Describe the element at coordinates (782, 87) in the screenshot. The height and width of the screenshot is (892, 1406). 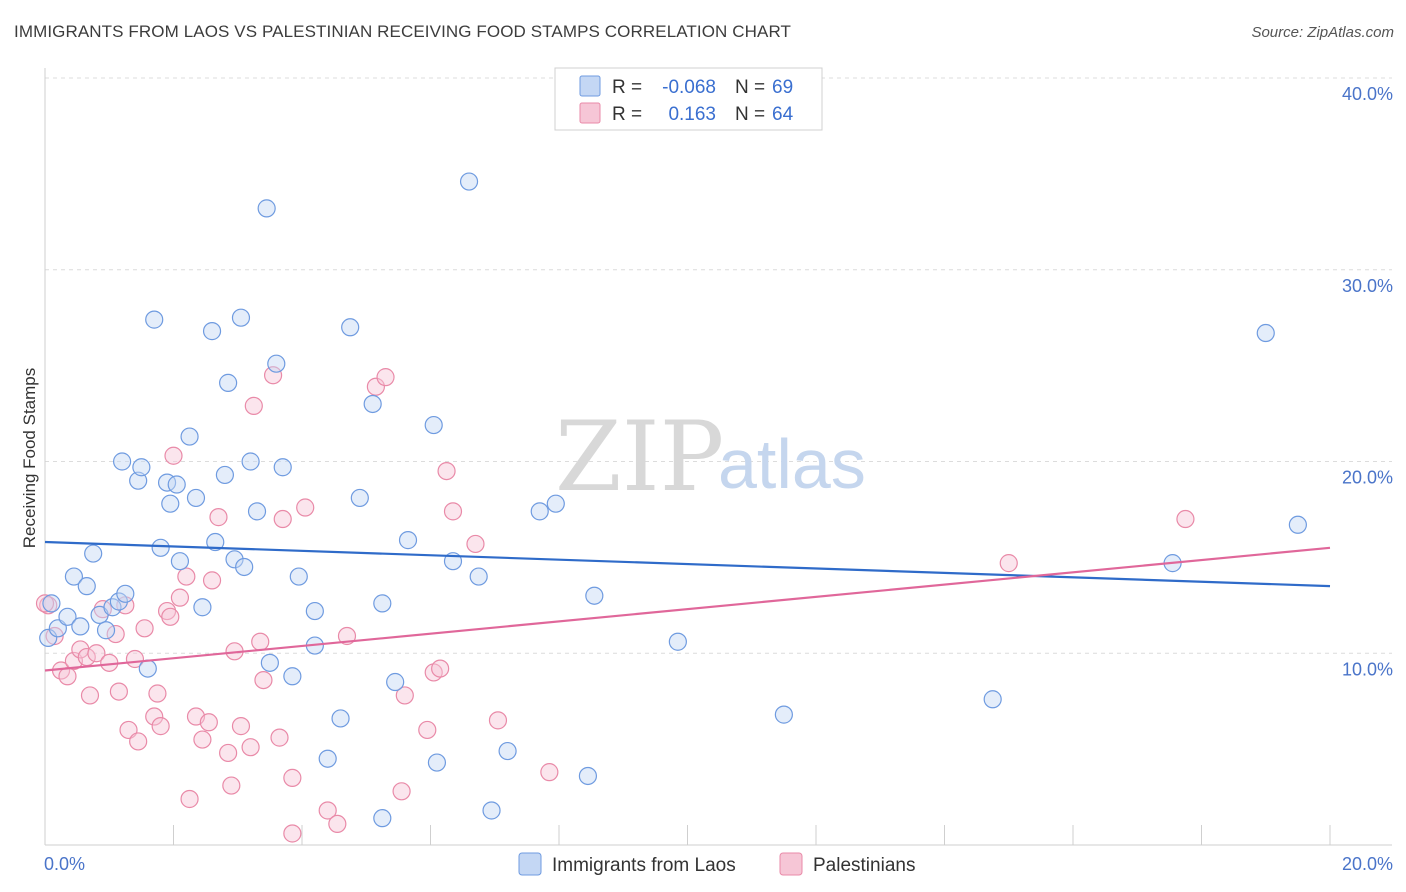
I see `legend-n-value-laos: 69` at that location.